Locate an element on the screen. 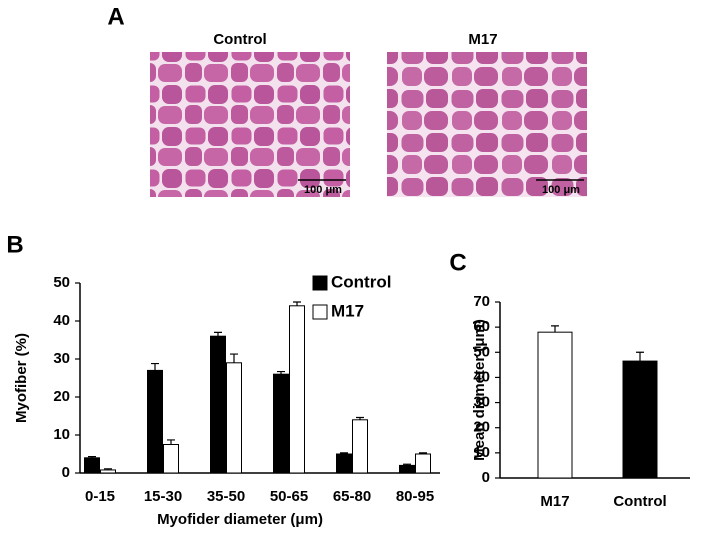 The image size is (704, 540). x-axis-label: Myofider diameter (μm) is located at coordinates (240, 519).